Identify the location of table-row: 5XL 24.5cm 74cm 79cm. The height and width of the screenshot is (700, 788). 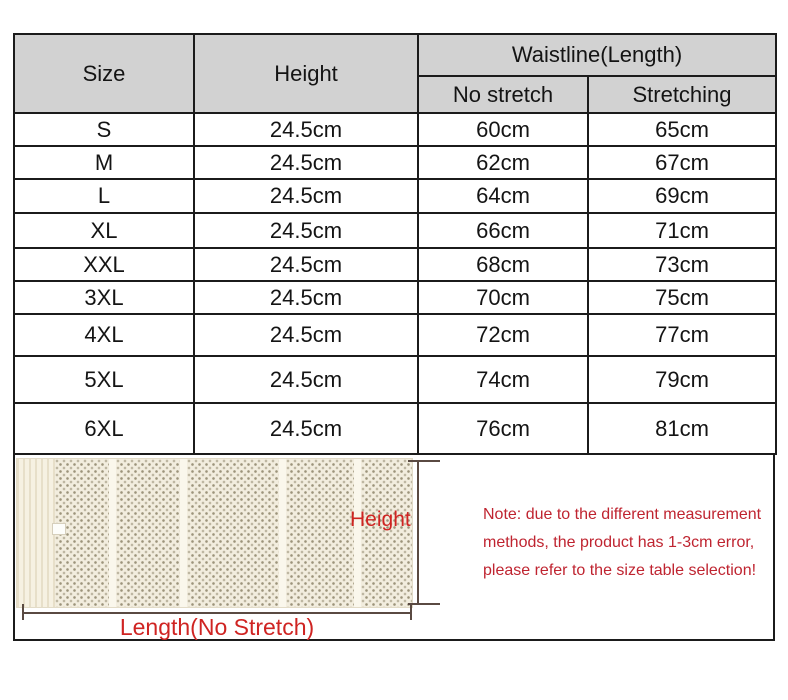
(395, 379).